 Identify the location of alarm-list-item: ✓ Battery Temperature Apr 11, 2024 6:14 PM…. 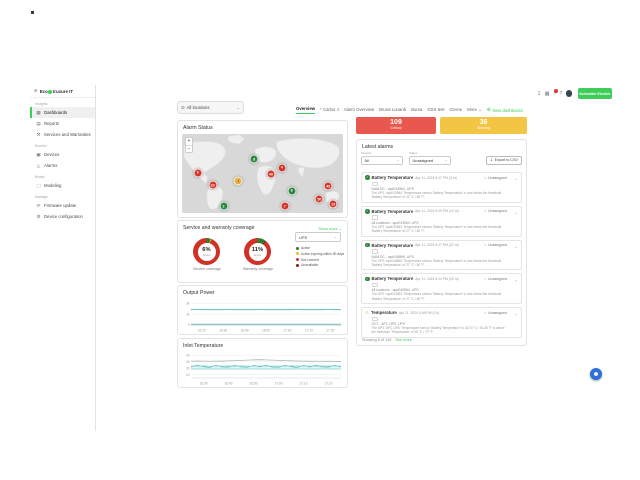
(441, 289).